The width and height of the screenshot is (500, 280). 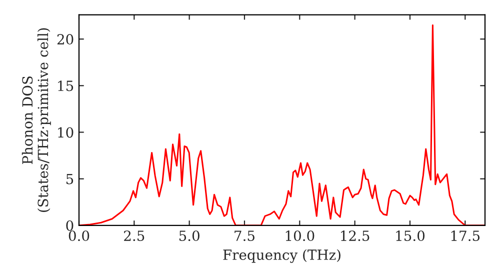 What do you see at coordinates (355, 236) in the screenshot?
I see `x-tick-label: 12.5` at bounding box center [355, 236].